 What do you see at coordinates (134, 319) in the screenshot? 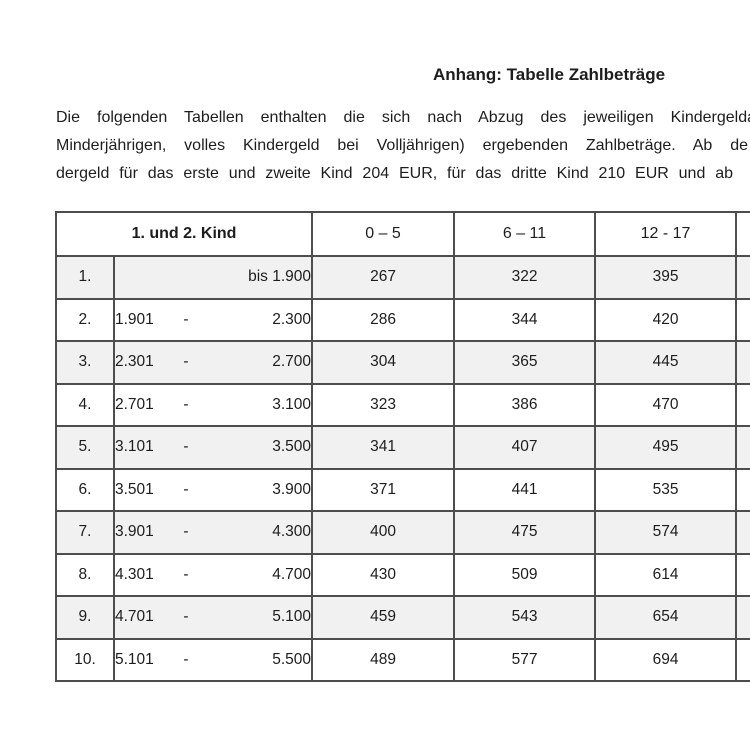
I see `range-low: 1.901` at bounding box center [134, 319].